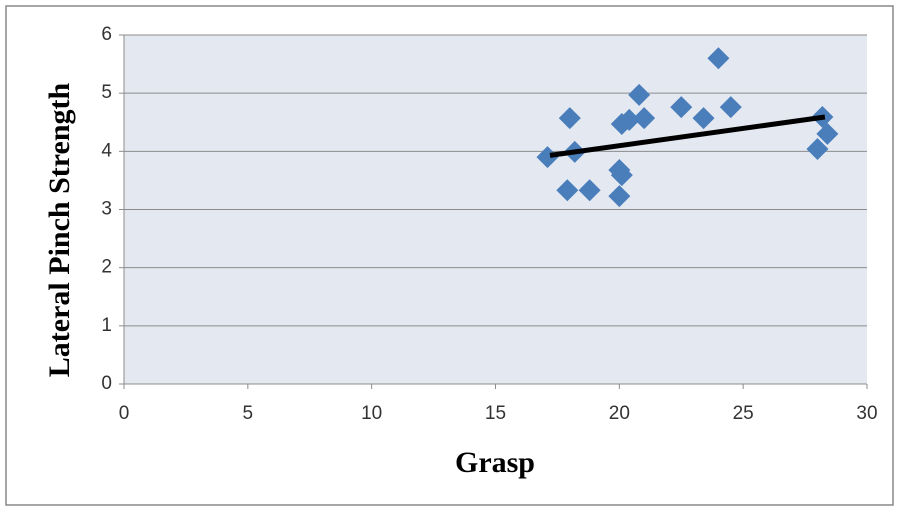 The width and height of the screenshot is (899, 511). What do you see at coordinates (106, 383) in the screenshot?
I see `y-tick-label: 0` at bounding box center [106, 383].